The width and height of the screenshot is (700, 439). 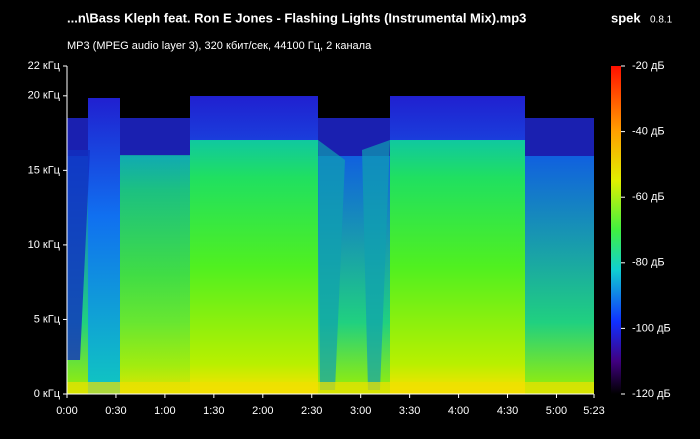 What do you see at coordinates (458, 411) in the screenshot?
I see `x-tick-label: 4:00` at bounding box center [458, 411].